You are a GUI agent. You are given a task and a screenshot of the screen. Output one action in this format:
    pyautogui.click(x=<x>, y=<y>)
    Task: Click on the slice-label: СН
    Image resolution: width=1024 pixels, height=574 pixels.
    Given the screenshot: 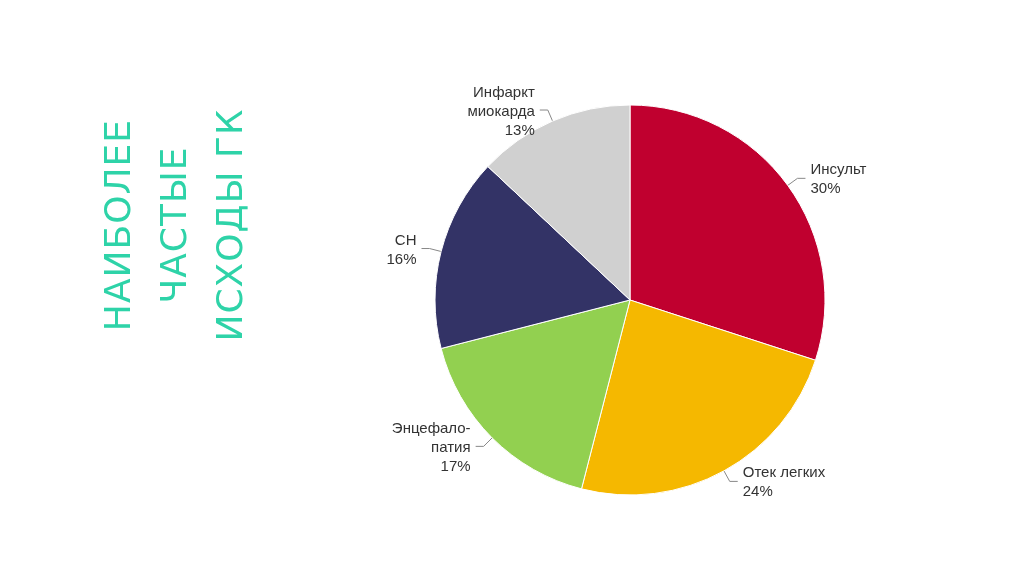 What is the action you would take?
    pyautogui.click(x=405, y=239)
    